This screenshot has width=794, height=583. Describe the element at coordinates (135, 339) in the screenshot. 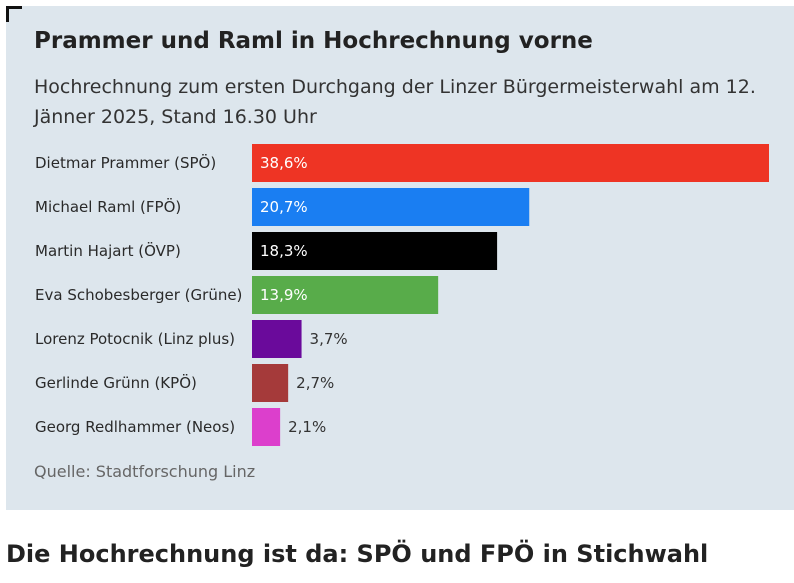

I see `category-label: Lorenz Potocnik (Linz plus)` at that location.